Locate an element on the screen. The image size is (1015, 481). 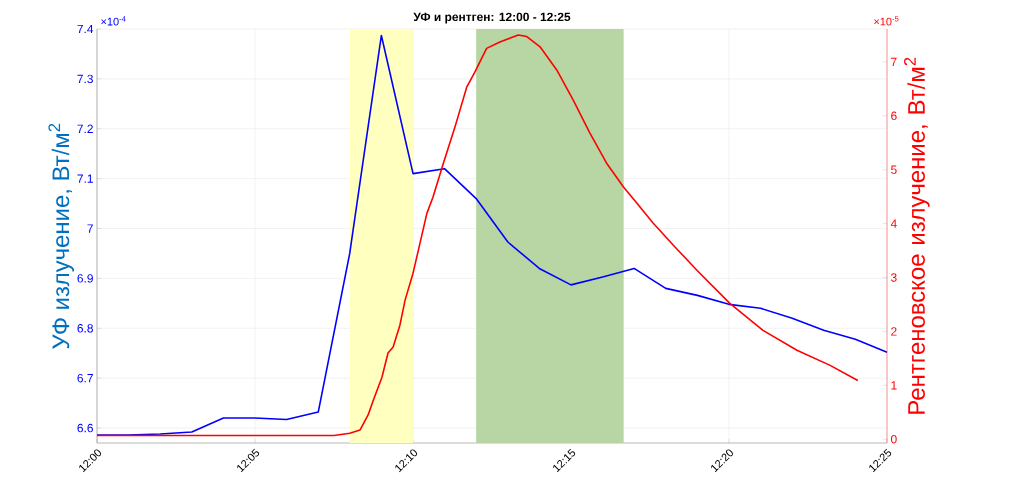
y-axis-title: УФ излучение, Вт/м$^{2}$ is located at coordinates (61, 236).